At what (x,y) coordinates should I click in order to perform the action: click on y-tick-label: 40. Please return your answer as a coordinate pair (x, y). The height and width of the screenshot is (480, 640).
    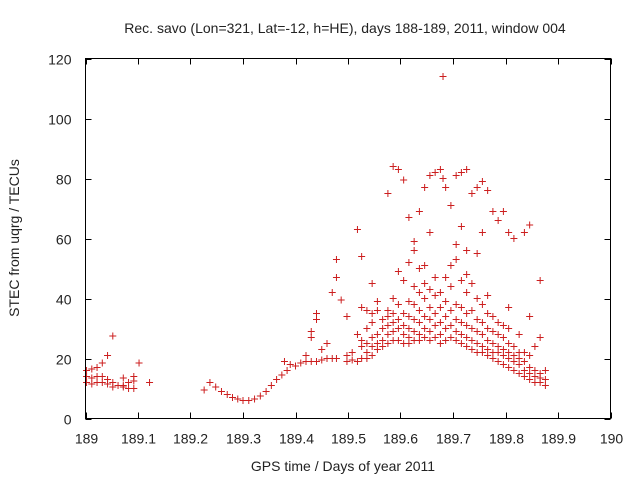
    Looking at the image, I should click on (64, 300).